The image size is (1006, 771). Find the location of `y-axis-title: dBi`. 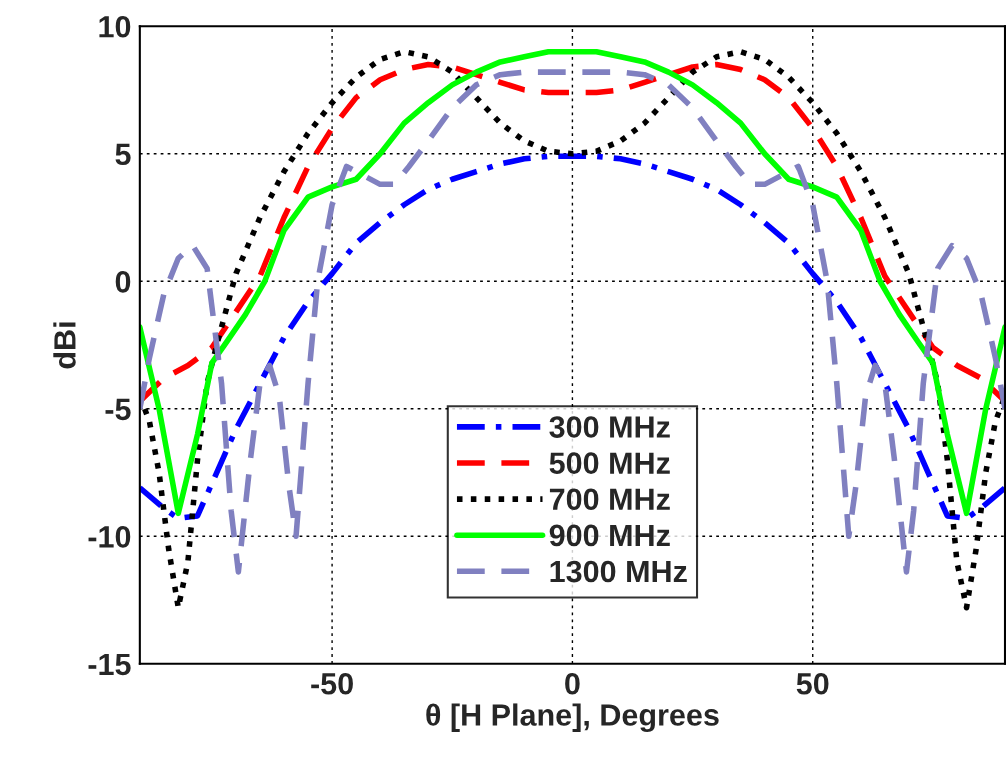

y-axis-title: dBi is located at coordinates (64, 345).